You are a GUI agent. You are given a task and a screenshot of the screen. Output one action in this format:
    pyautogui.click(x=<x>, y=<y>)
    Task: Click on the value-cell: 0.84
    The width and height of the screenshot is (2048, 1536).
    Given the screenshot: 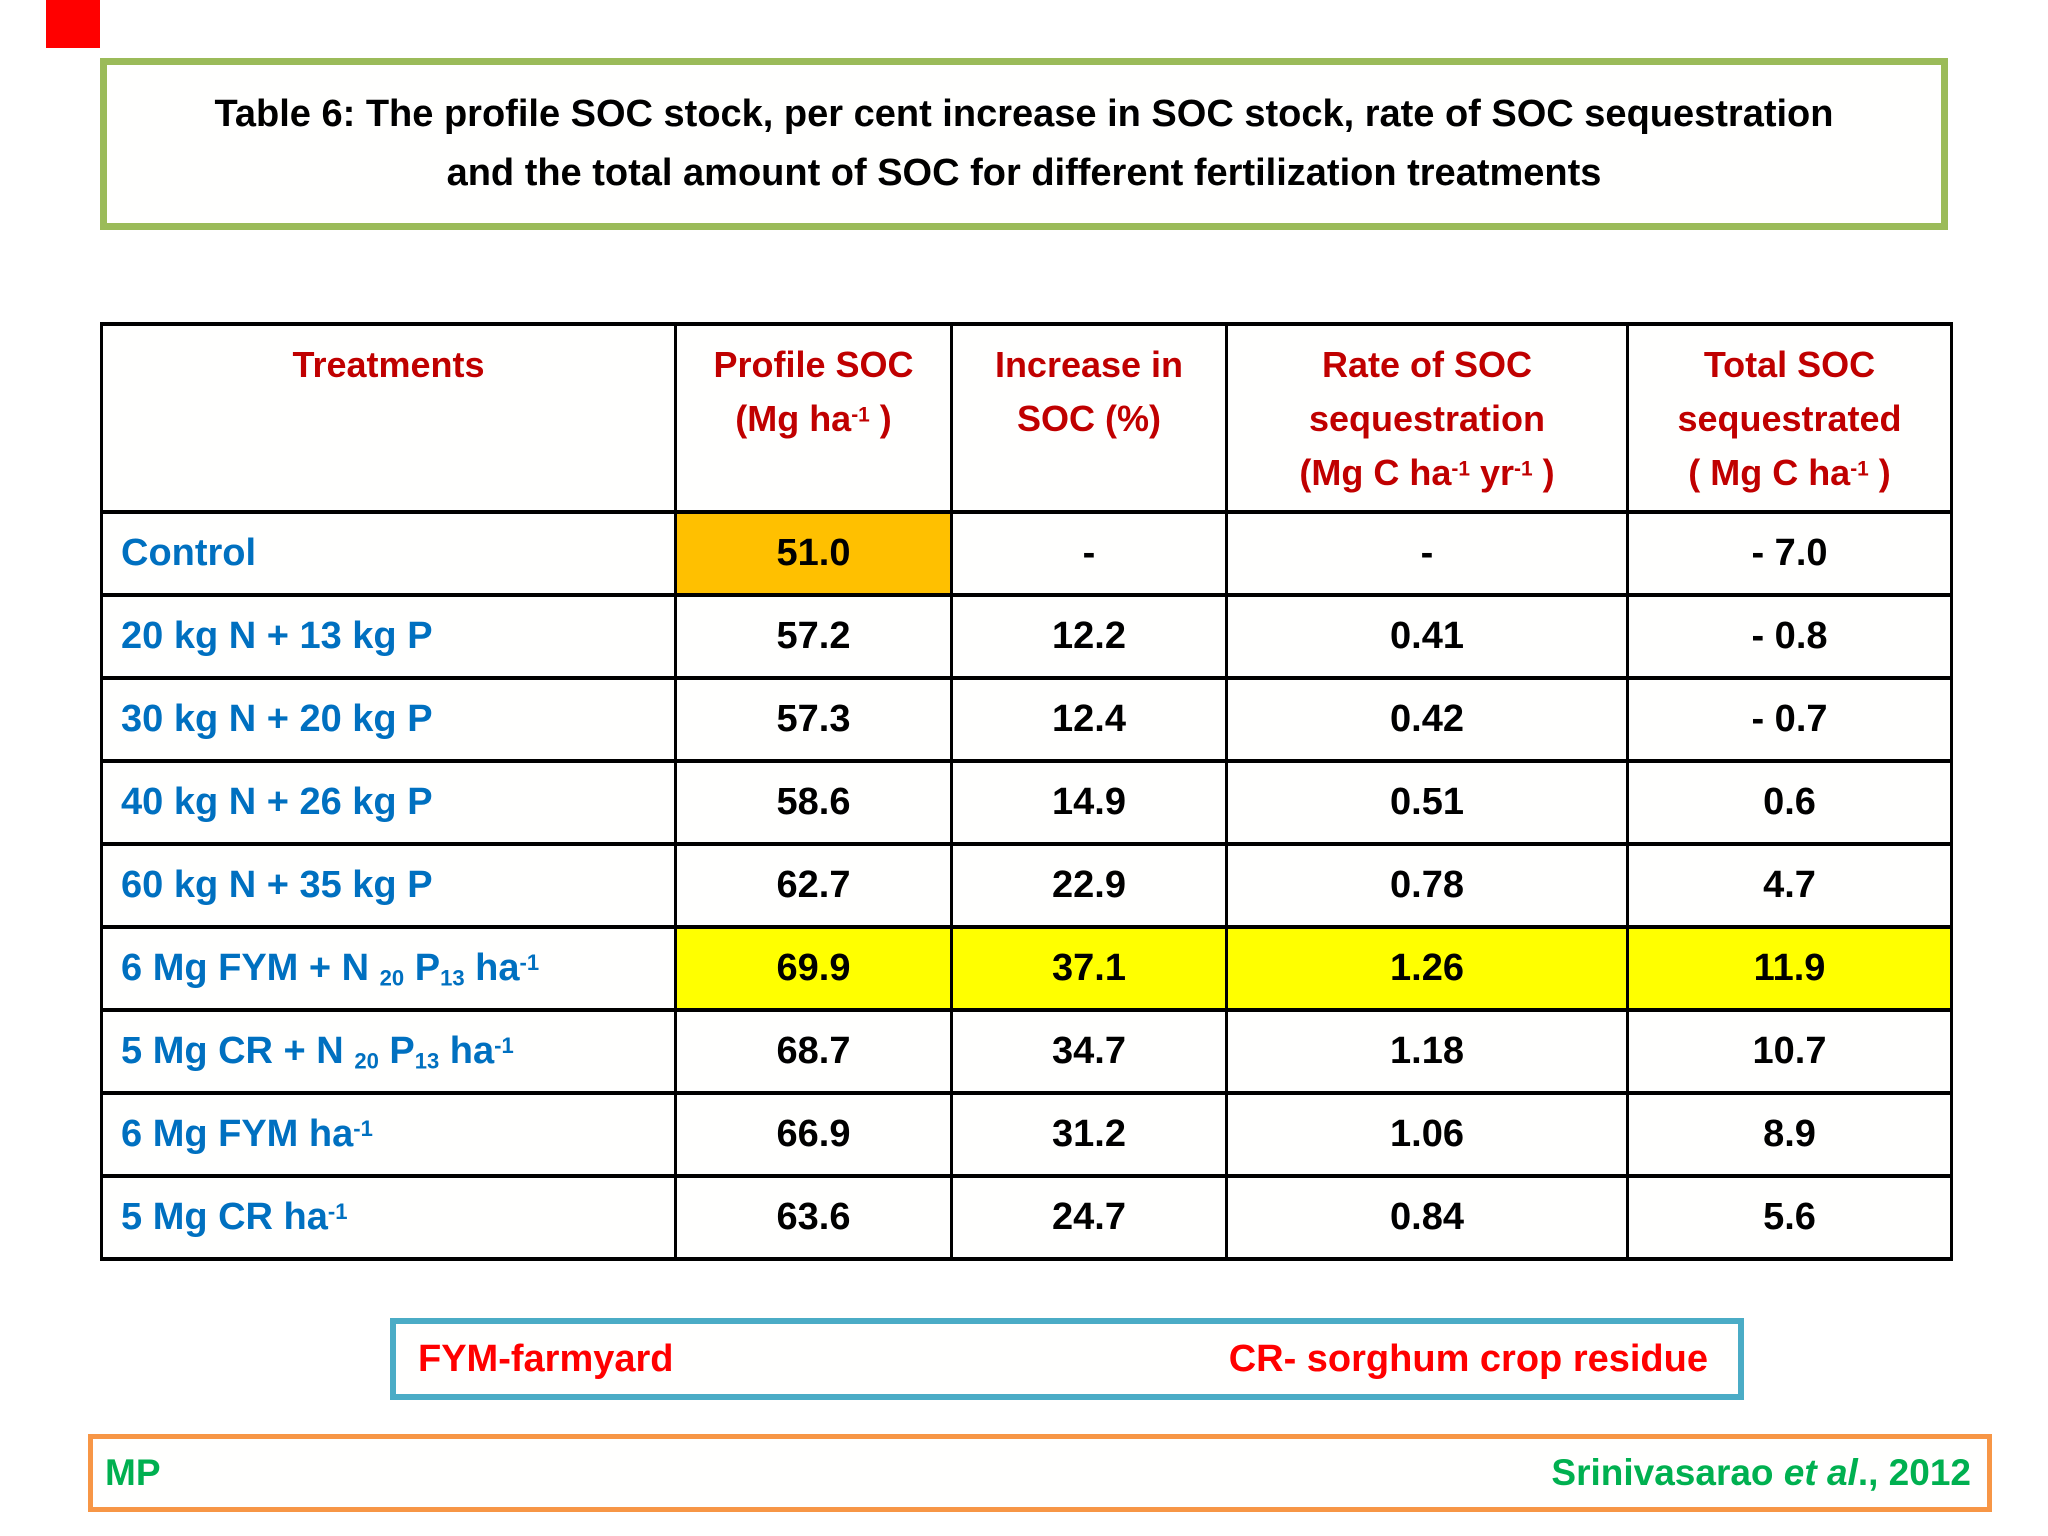 What is the action you would take?
    pyautogui.click(x=1427, y=1217)
    